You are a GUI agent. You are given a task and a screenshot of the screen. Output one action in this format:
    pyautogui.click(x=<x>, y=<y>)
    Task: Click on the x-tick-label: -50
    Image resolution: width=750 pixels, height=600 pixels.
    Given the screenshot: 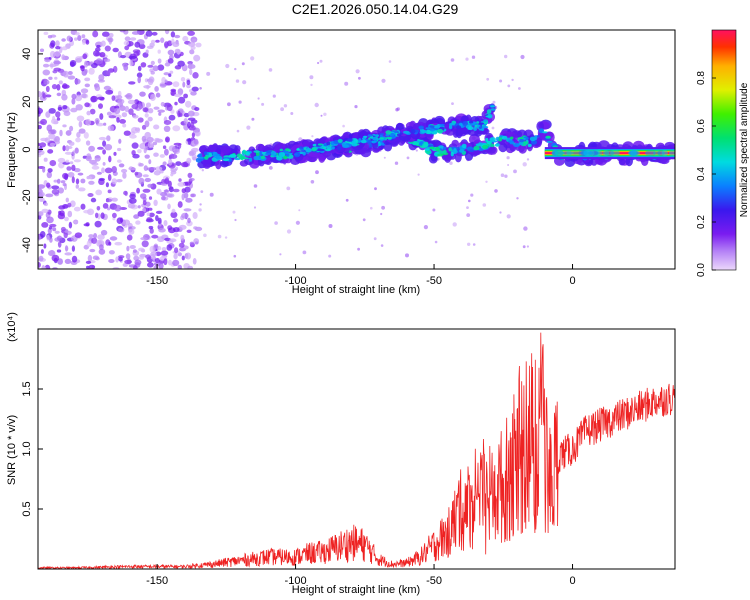 What is the action you would take?
    pyautogui.click(x=434, y=581)
    